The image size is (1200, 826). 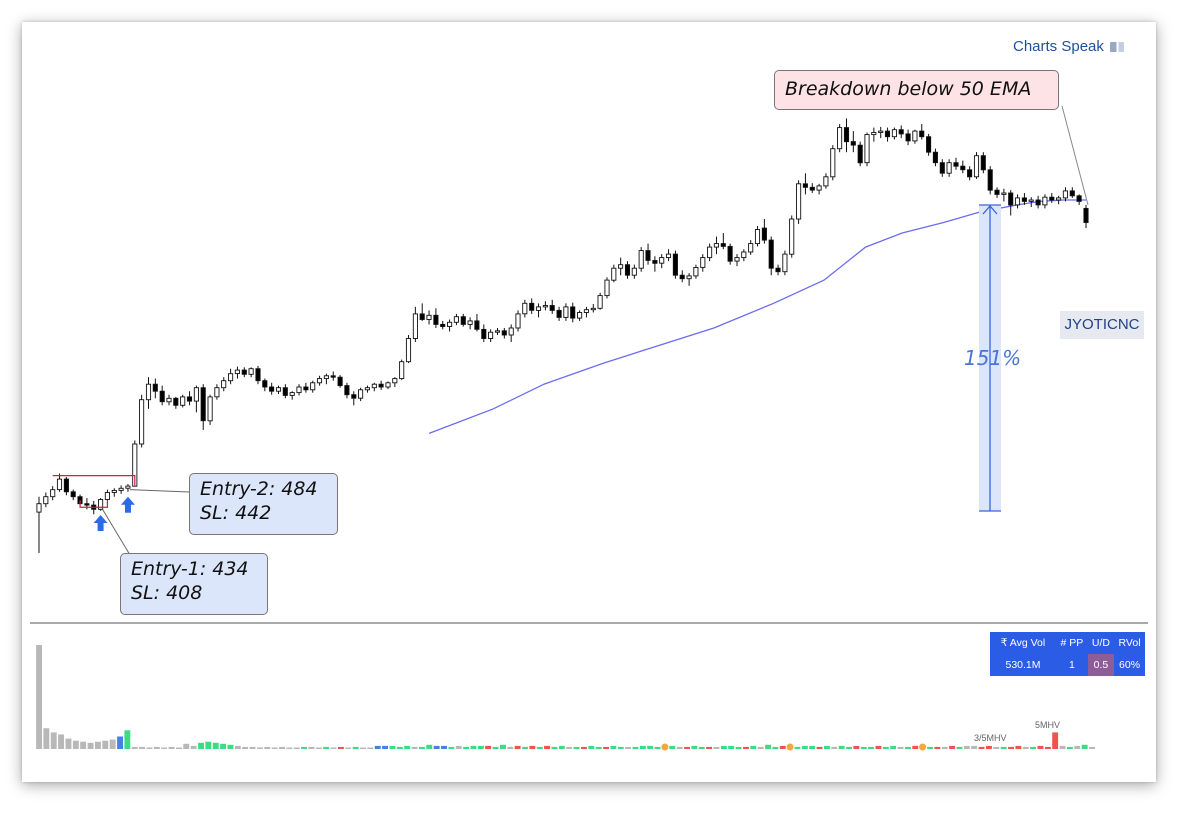 What do you see at coordinates (990, 210) in the screenshot?
I see `measure-arrowhead` at bounding box center [990, 210].